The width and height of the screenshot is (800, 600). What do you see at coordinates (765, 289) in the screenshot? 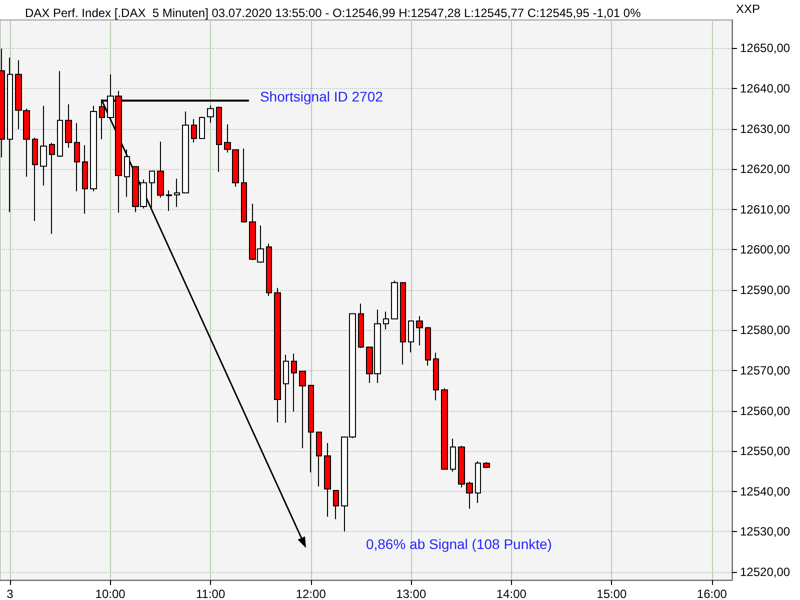
I see `y-tick-label: 12590,00` at bounding box center [765, 289].